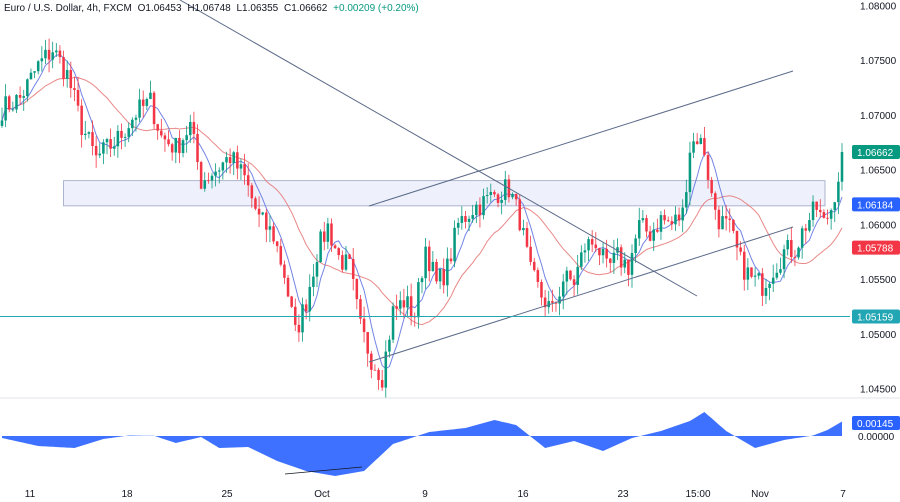  Describe the element at coordinates (875, 153) in the screenshot. I see `price-label-text: 1.06662` at that location.